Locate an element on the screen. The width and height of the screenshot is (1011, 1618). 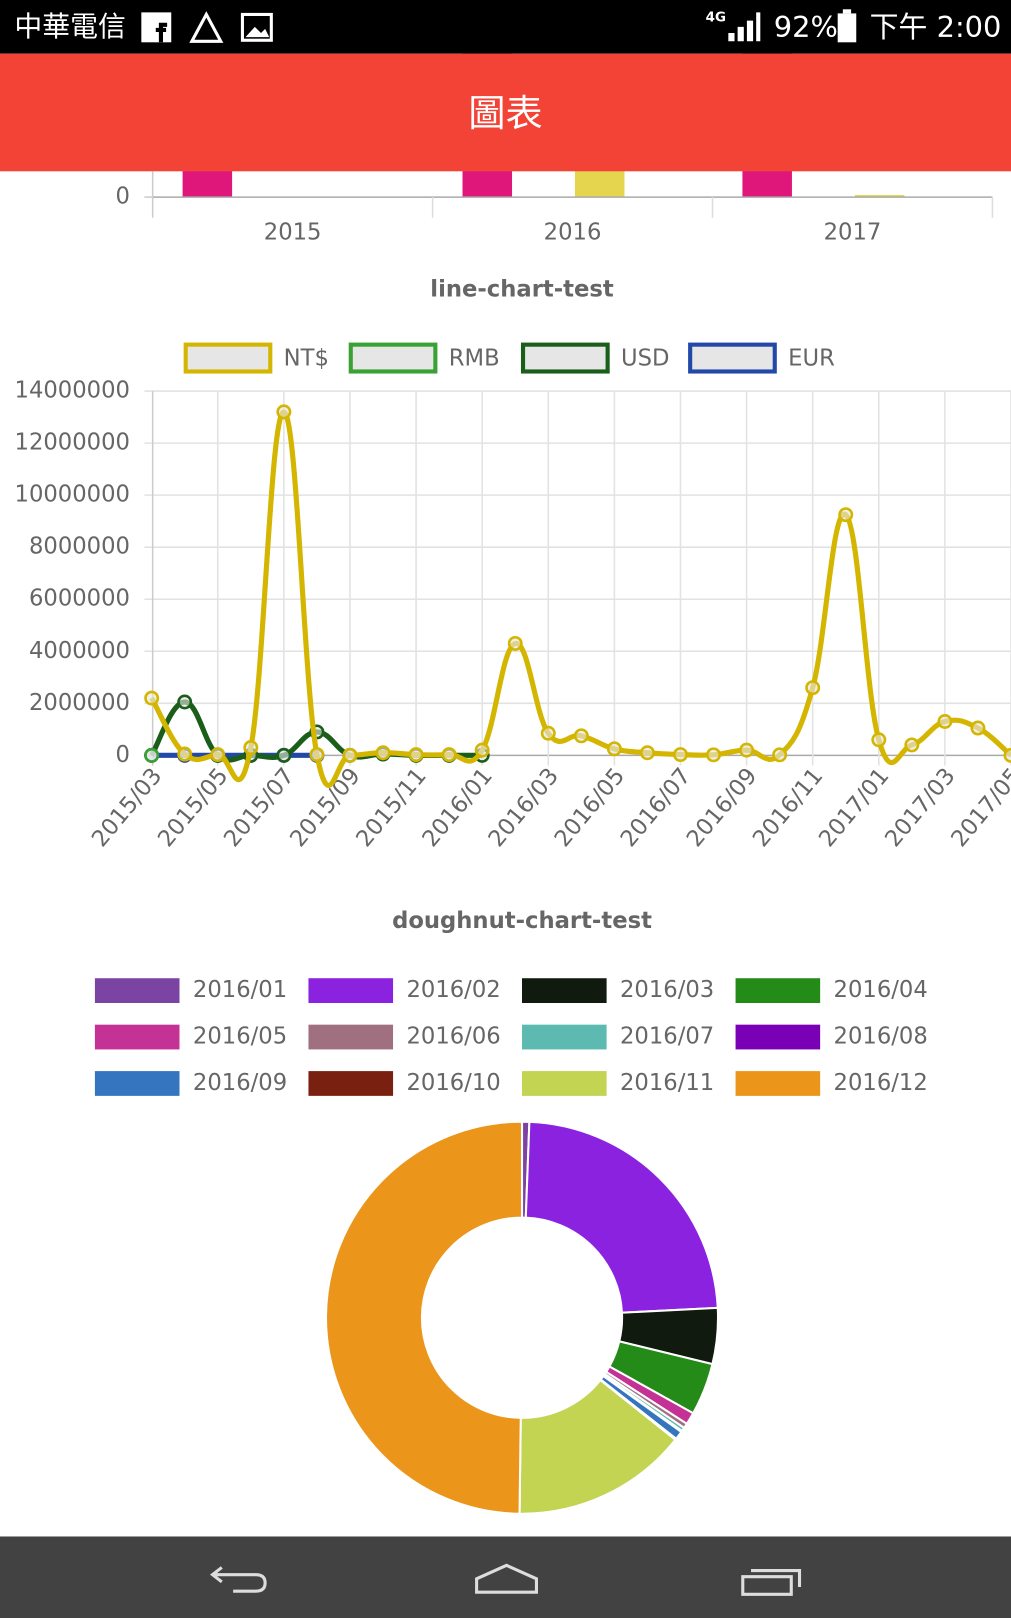
app-bar: 圖表 is located at coordinates (505, 112).